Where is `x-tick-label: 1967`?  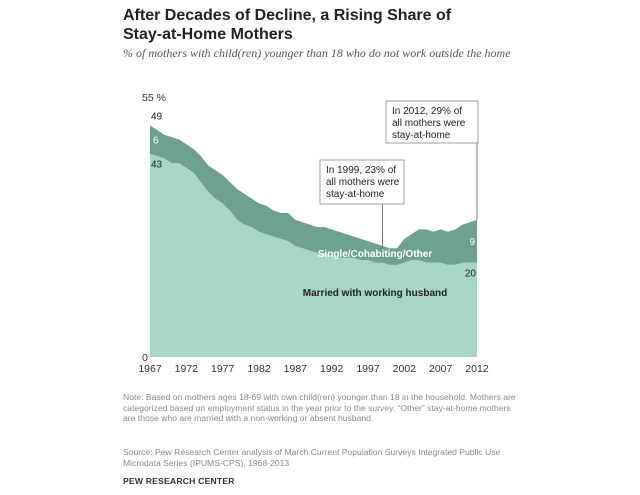 x-tick-label: 1967 is located at coordinates (150, 369).